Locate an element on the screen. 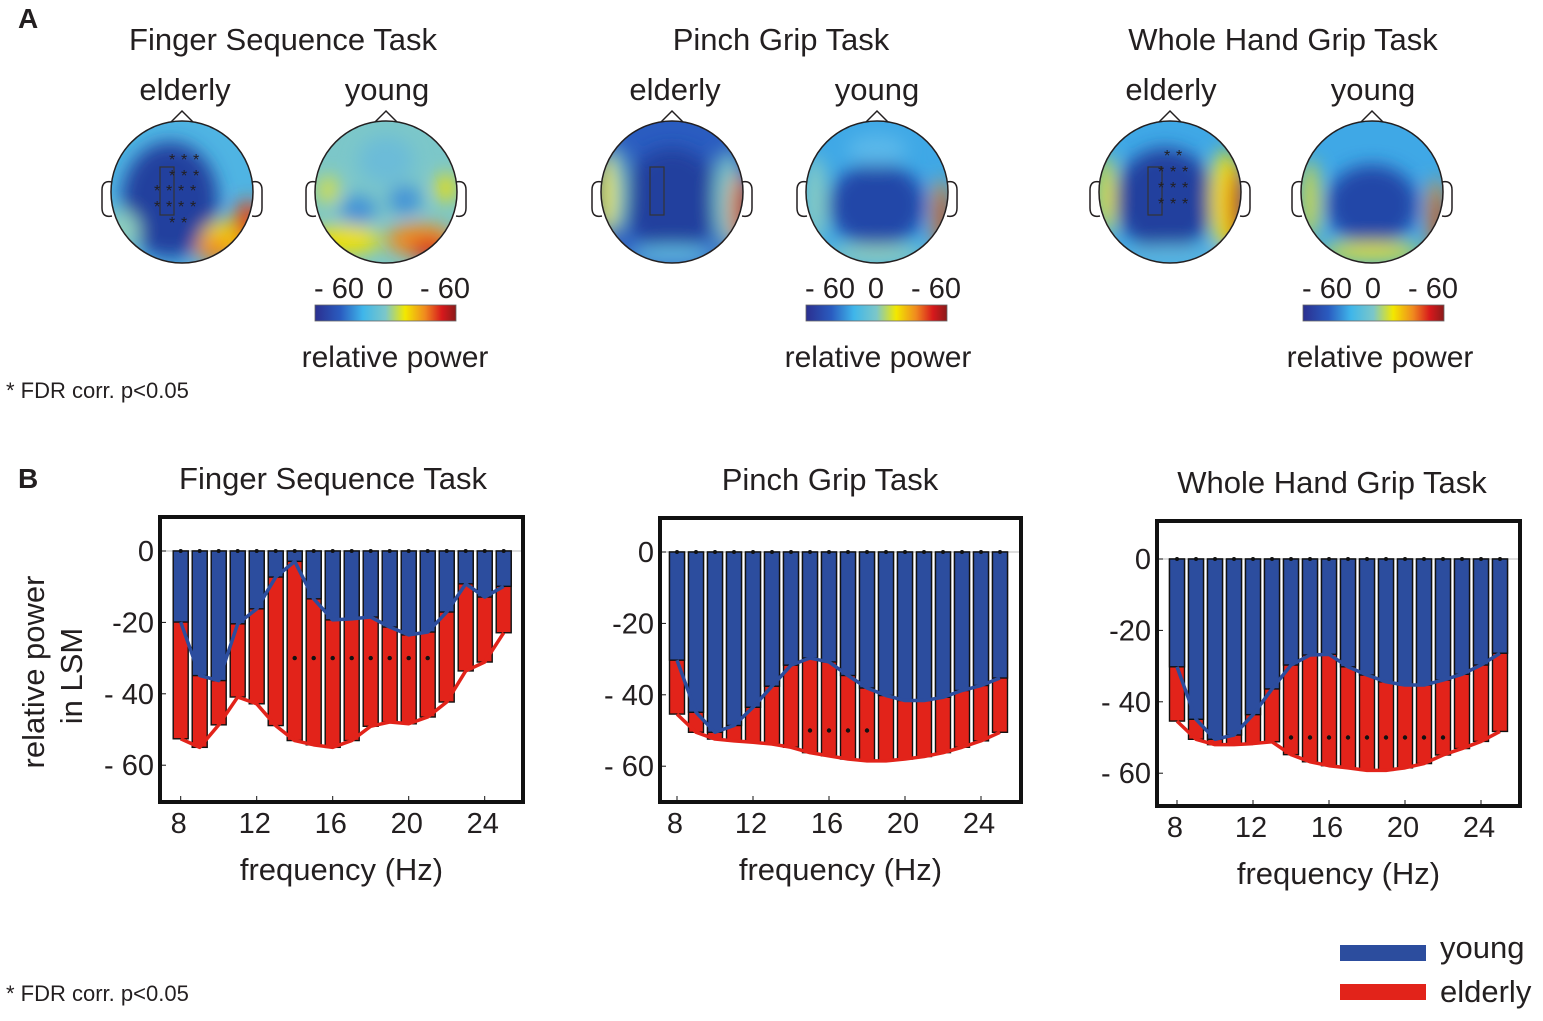  colorbar: - 60 0 - 60 relative power is located at coordinates (878, 323).